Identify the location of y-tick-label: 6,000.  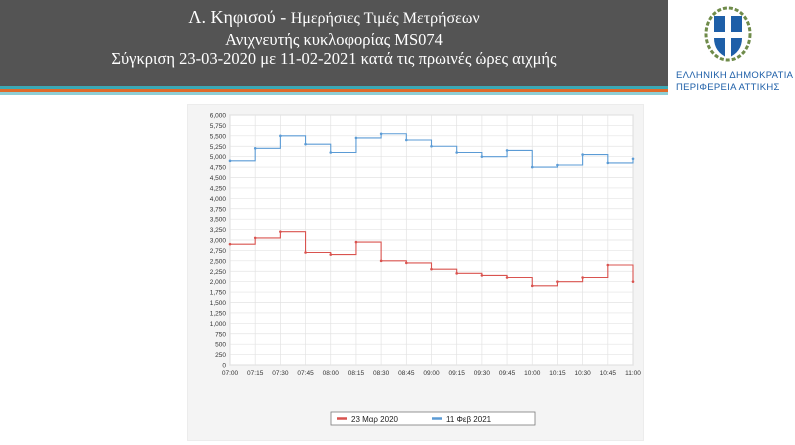
(218, 116).